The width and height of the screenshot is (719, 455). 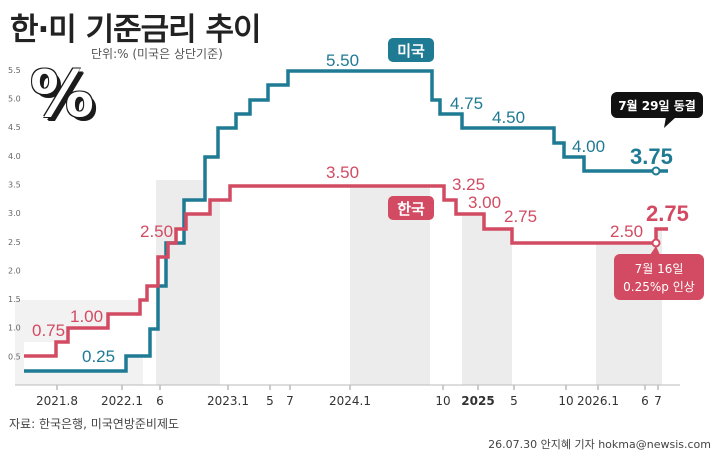 I want to click on us-callout-pointer, so click(x=670, y=122).